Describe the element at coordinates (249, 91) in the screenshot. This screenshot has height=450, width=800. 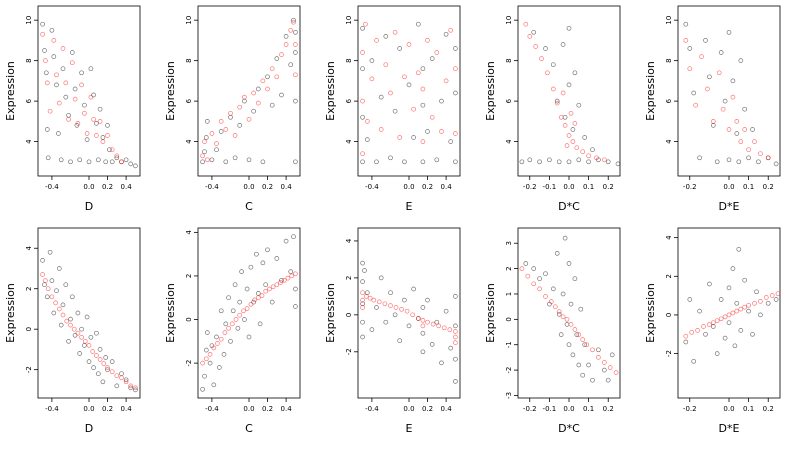
I see `plot-frame` at that location.